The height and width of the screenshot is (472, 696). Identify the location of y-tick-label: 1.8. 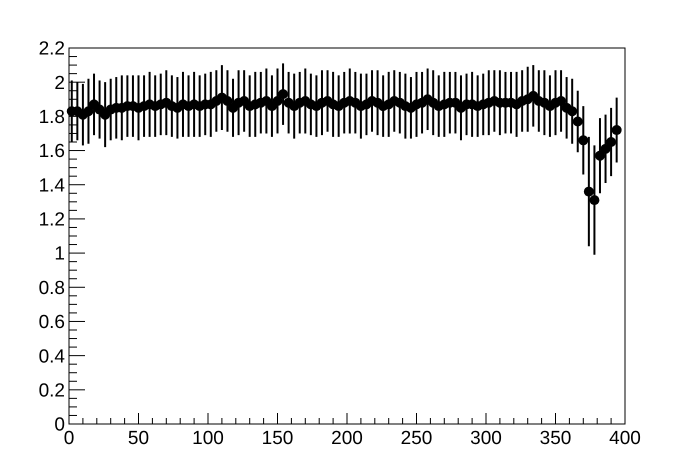
(51, 117).